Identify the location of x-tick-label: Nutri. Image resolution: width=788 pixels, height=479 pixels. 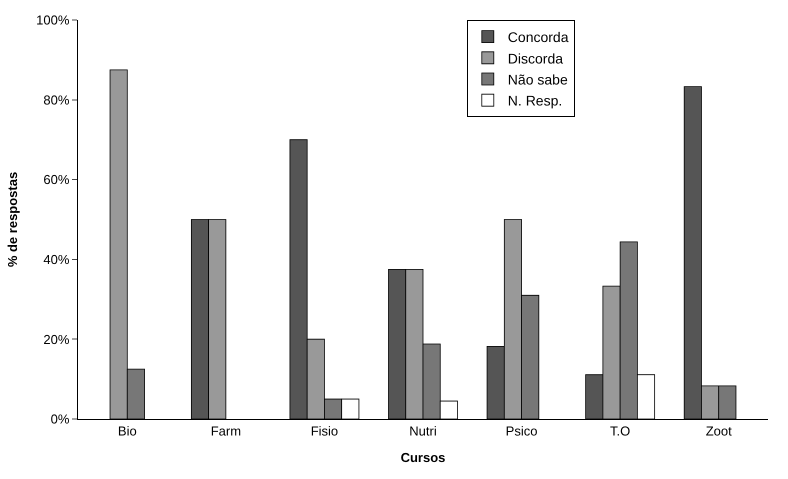
(423, 431).